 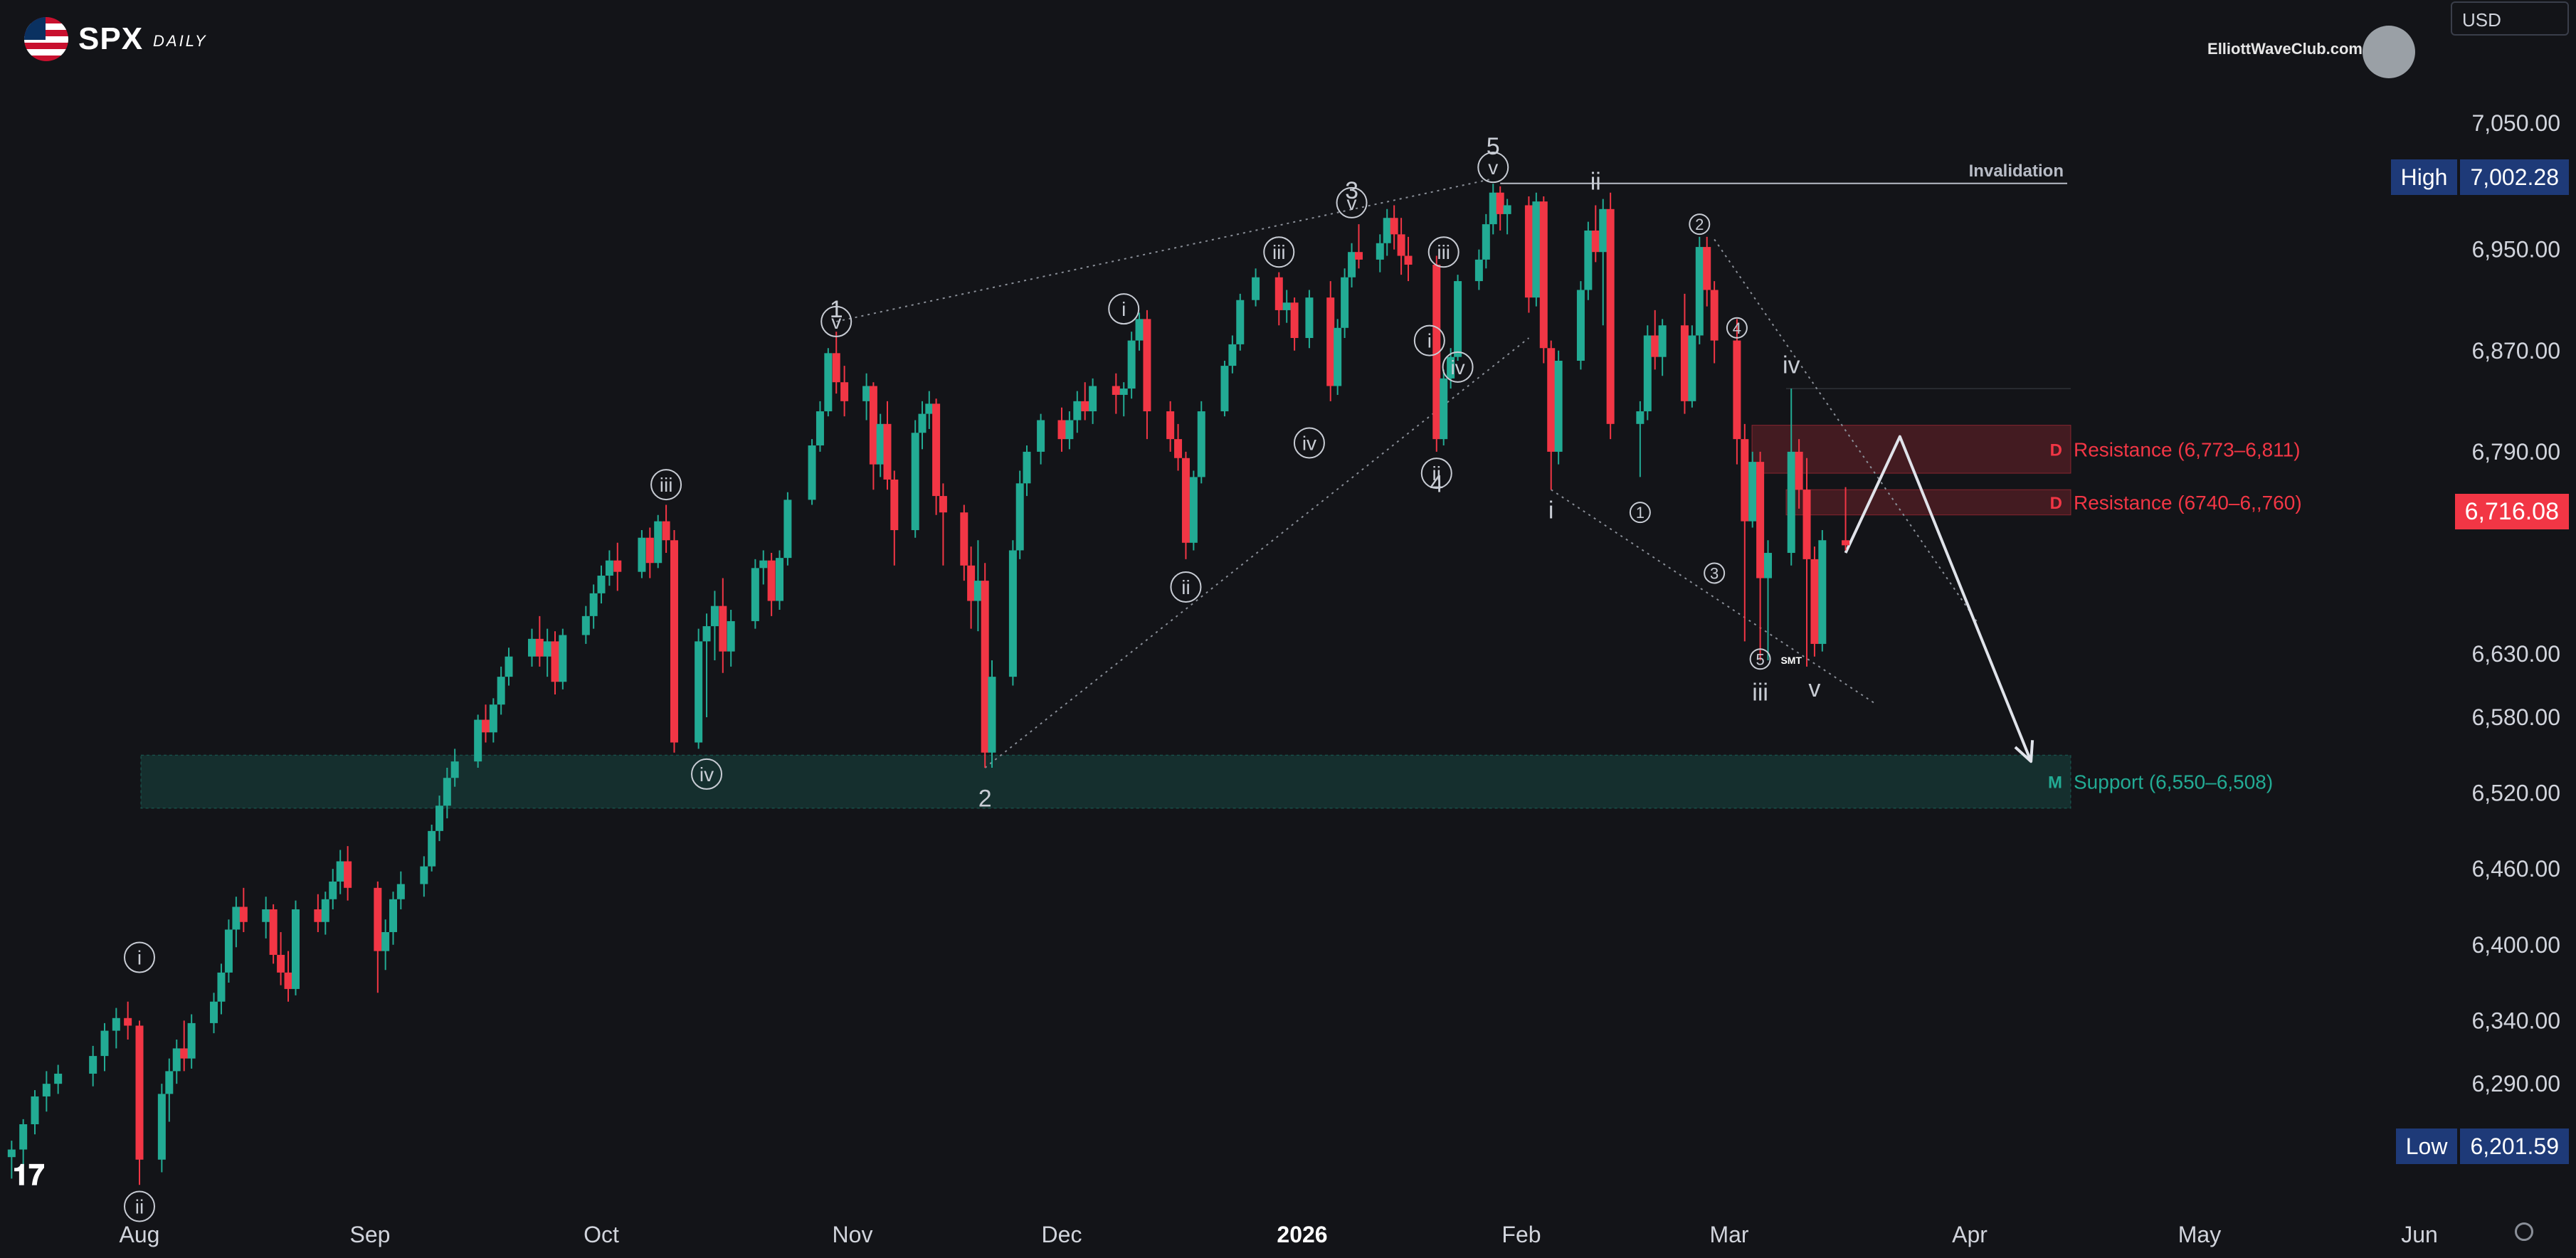 What do you see at coordinates (2173, 782) in the screenshot?
I see `zone-label: Support (6,550–6,508)` at bounding box center [2173, 782].